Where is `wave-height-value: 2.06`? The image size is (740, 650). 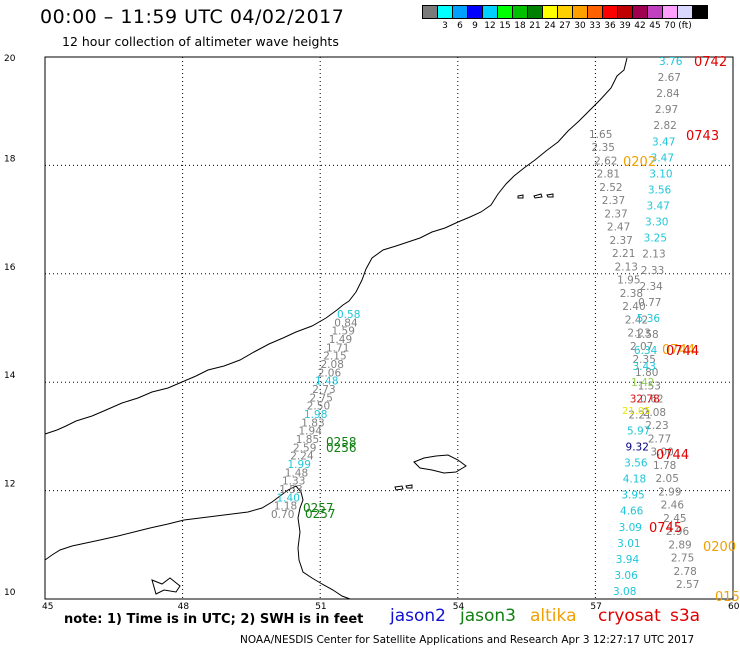
wave-height-value: 2.06 is located at coordinates (330, 373).